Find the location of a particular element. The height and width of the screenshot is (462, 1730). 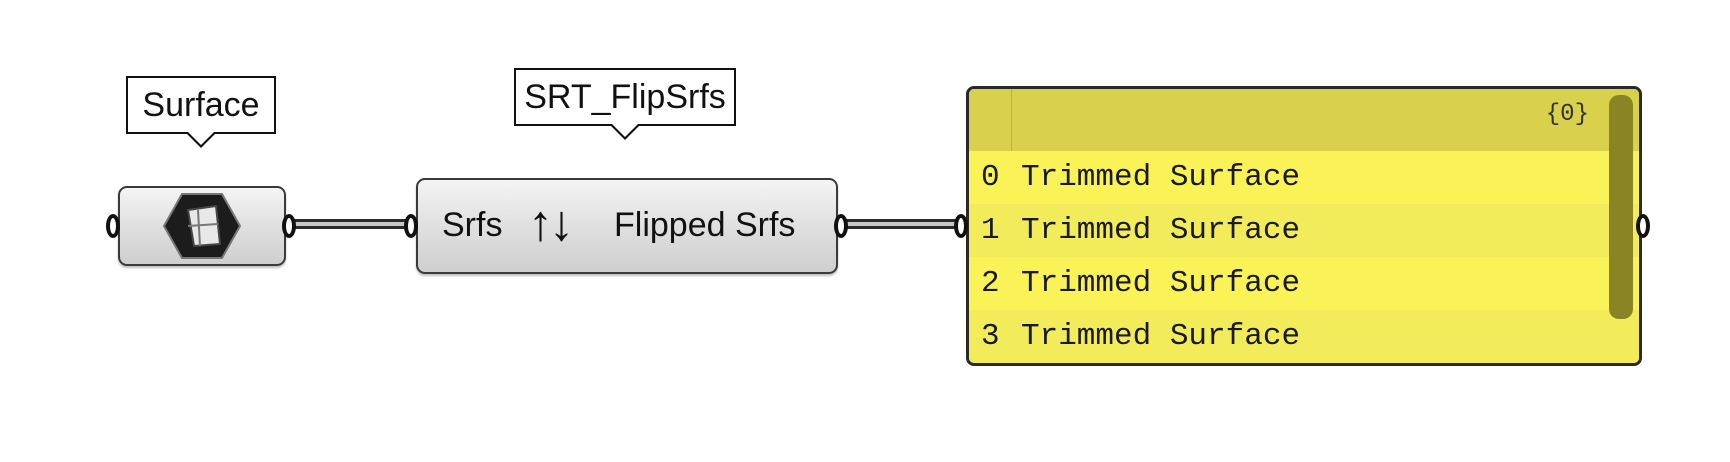

surface-output-port is located at coordinates (289, 226).